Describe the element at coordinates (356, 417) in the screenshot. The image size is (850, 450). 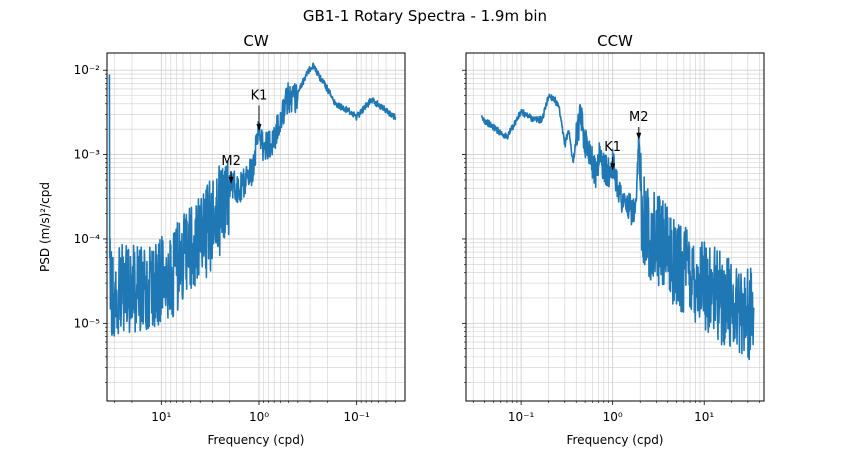
I see `cw-x-tick-label: 10⁻¹` at that location.